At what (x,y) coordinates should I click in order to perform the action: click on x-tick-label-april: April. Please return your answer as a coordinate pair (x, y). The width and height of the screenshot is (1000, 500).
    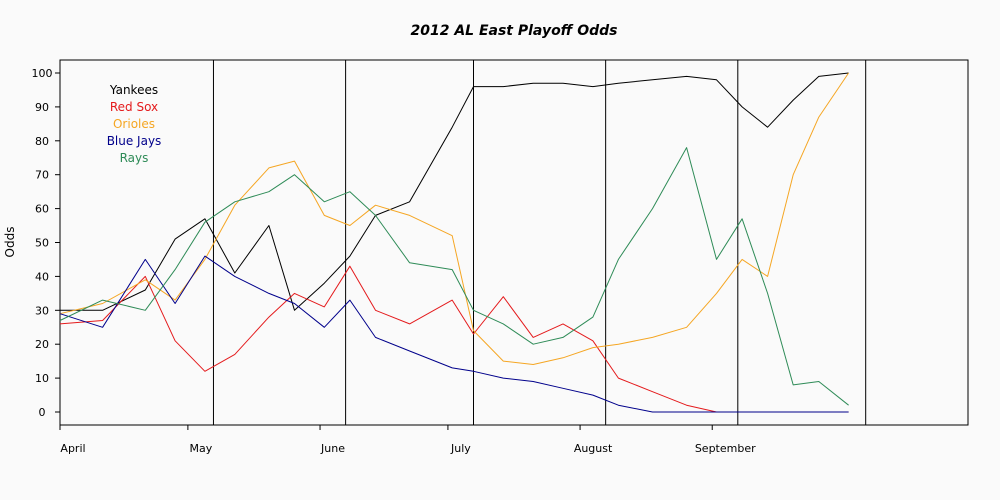
    Looking at the image, I should click on (72, 448).